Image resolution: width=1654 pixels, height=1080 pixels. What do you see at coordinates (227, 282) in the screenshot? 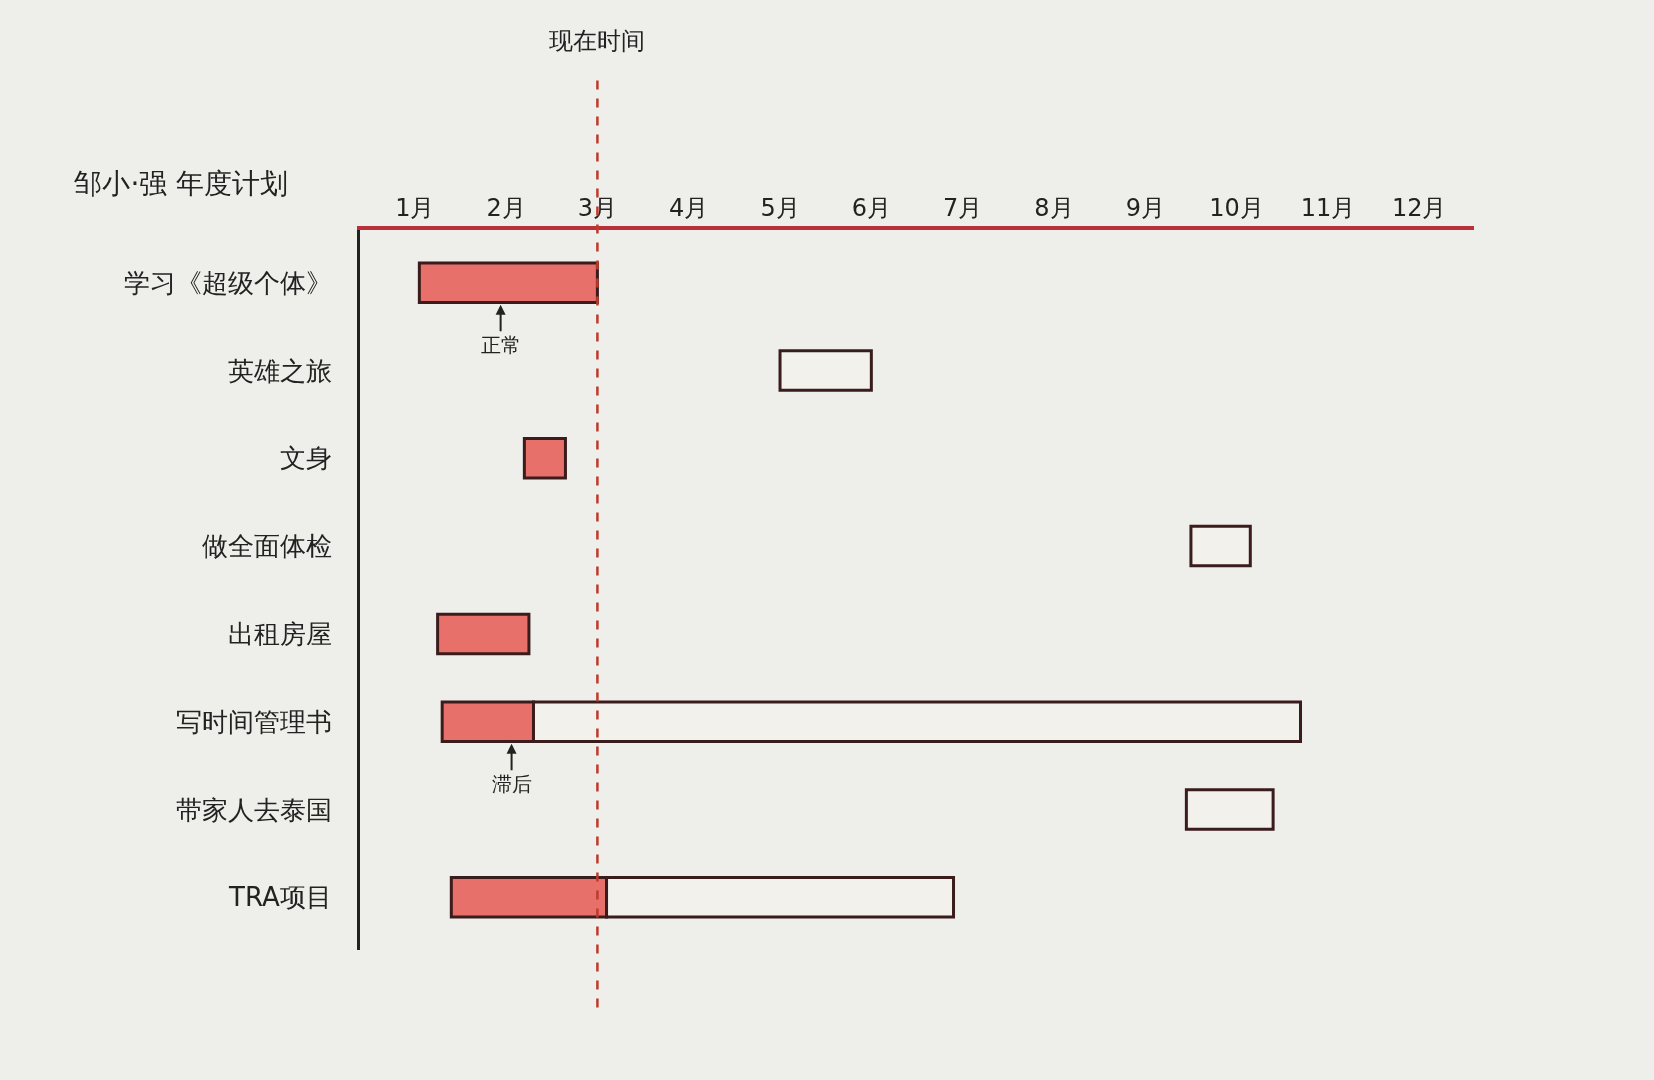
I see `y-tick-label: 学习《超级个体》` at bounding box center [227, 282].